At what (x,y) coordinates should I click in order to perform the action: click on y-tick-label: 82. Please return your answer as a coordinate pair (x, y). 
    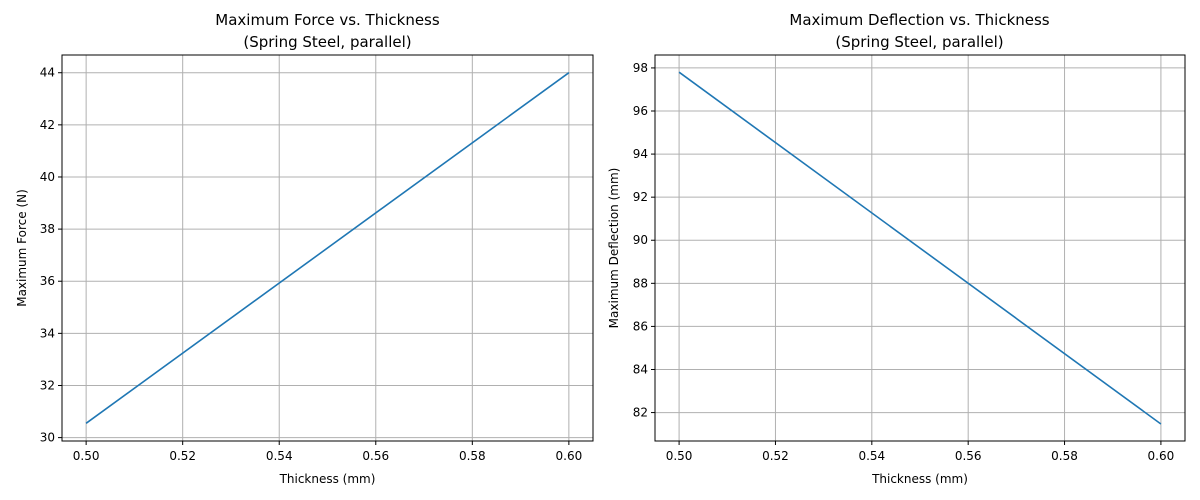
    Looking at the image, I should click on (640, 413).